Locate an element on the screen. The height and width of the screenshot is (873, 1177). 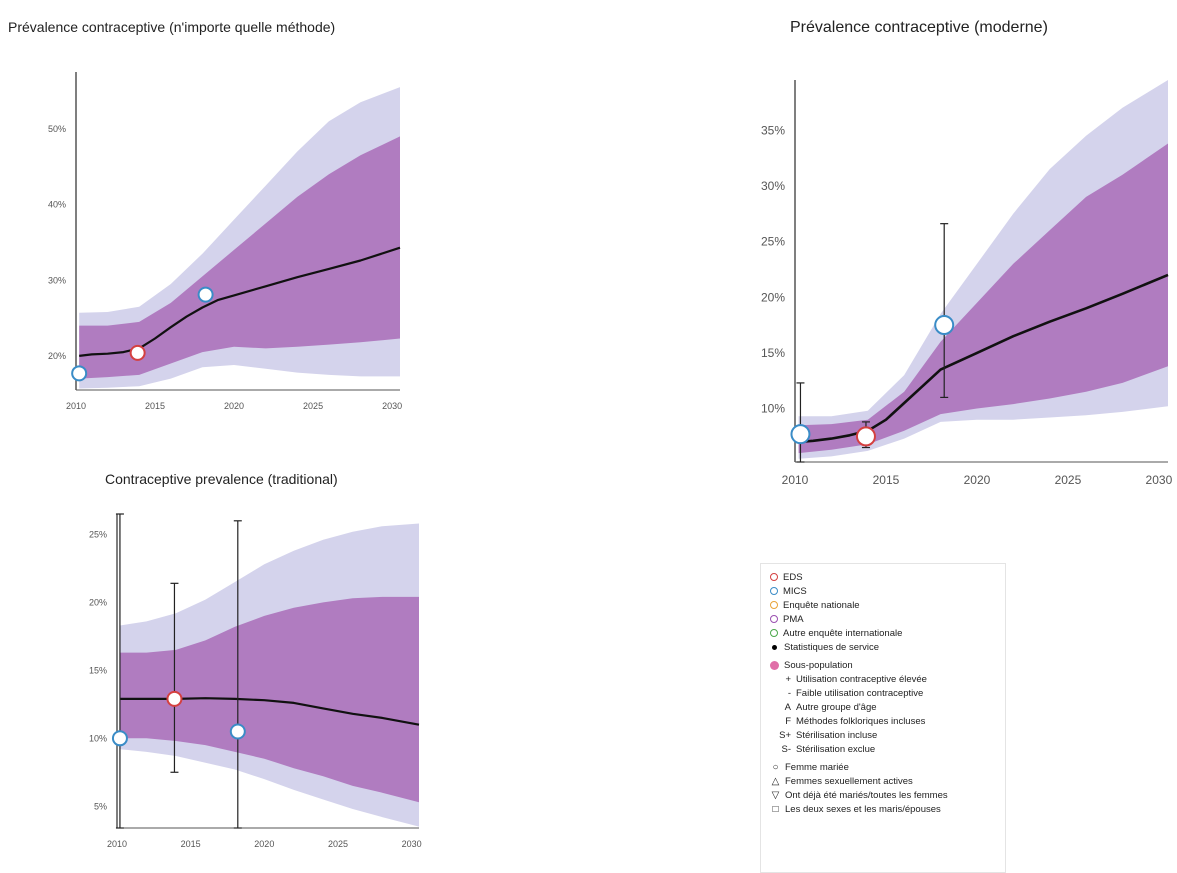
legend-label: Sous-population is located at coordinates (818, 665).